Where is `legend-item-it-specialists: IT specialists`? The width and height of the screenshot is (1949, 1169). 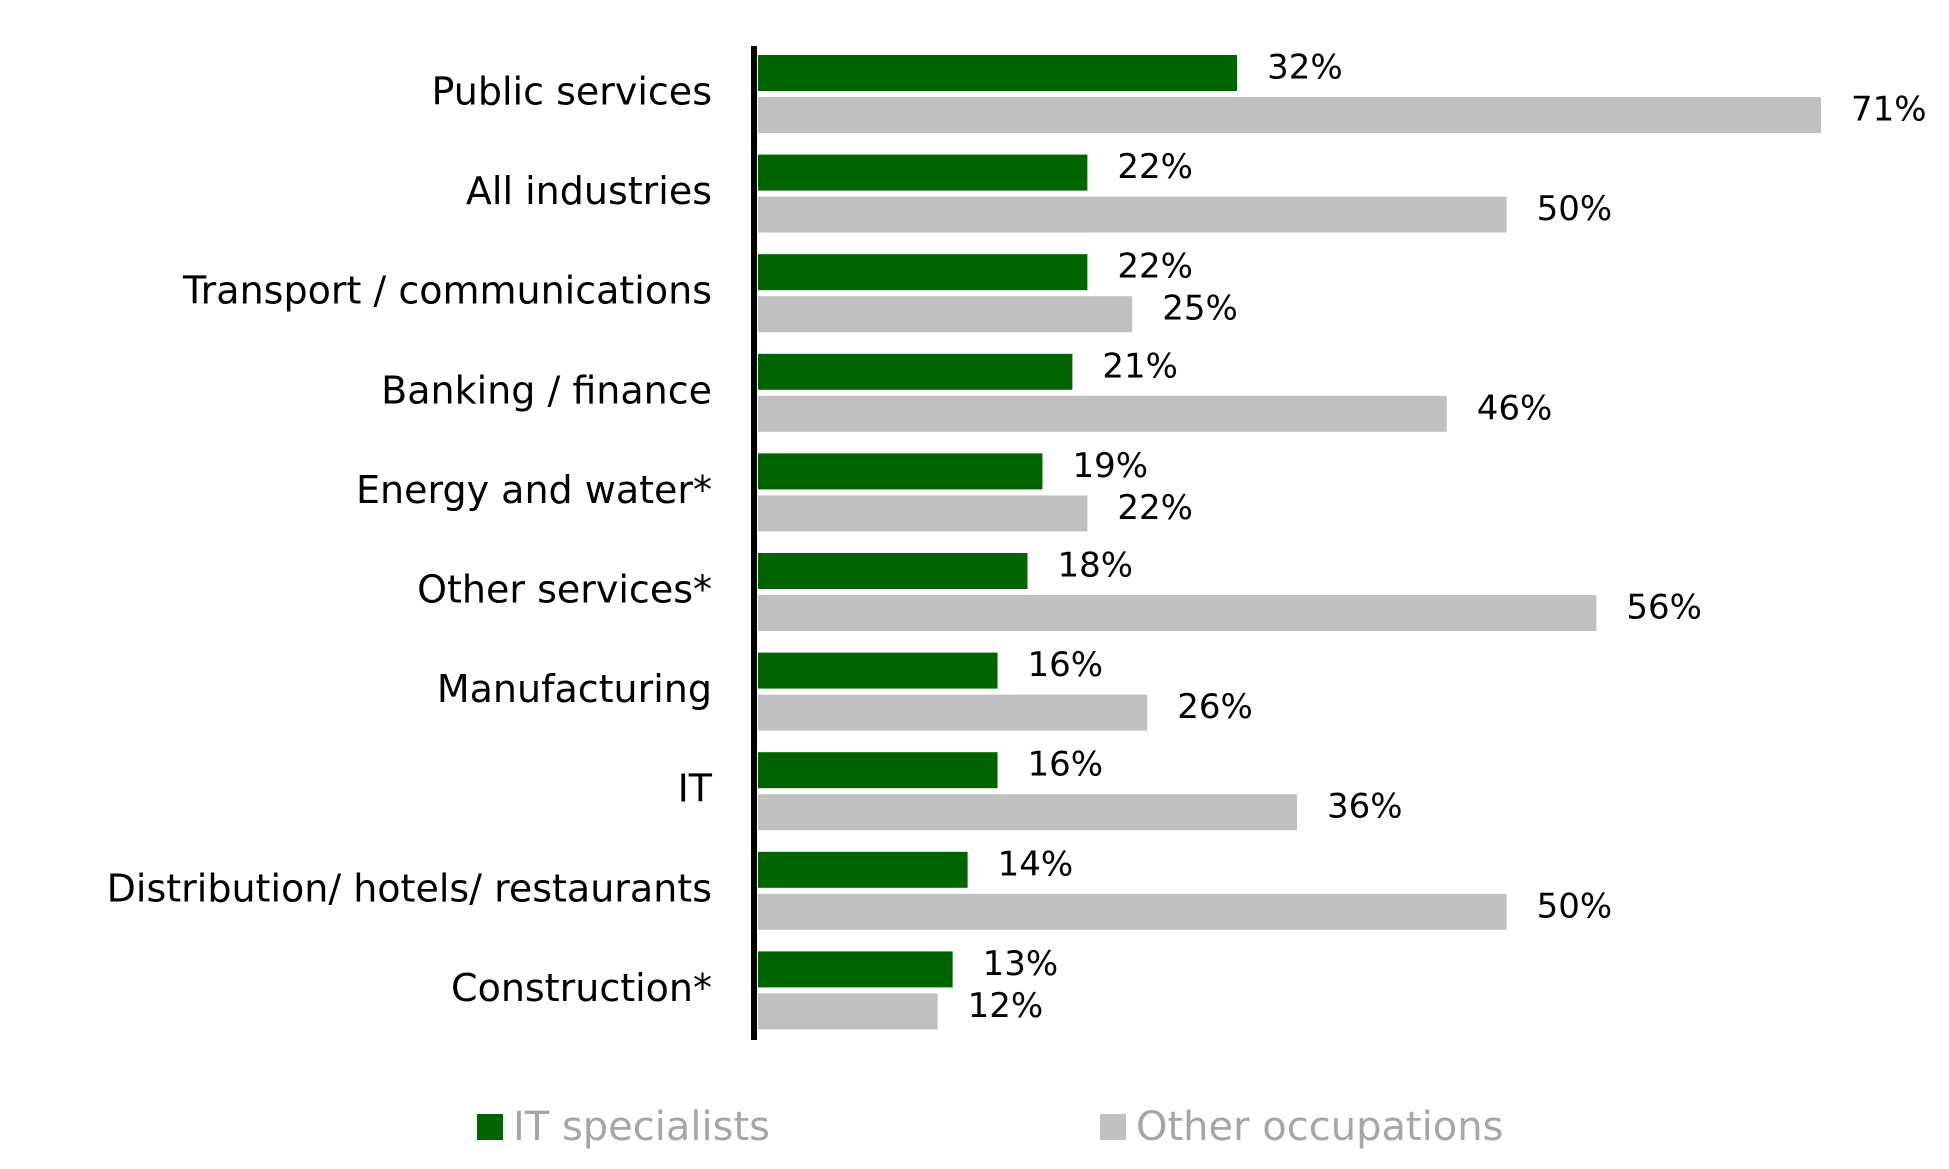
legend-item-it-specialists: IT specialists is located at coordinates (623, 1127).